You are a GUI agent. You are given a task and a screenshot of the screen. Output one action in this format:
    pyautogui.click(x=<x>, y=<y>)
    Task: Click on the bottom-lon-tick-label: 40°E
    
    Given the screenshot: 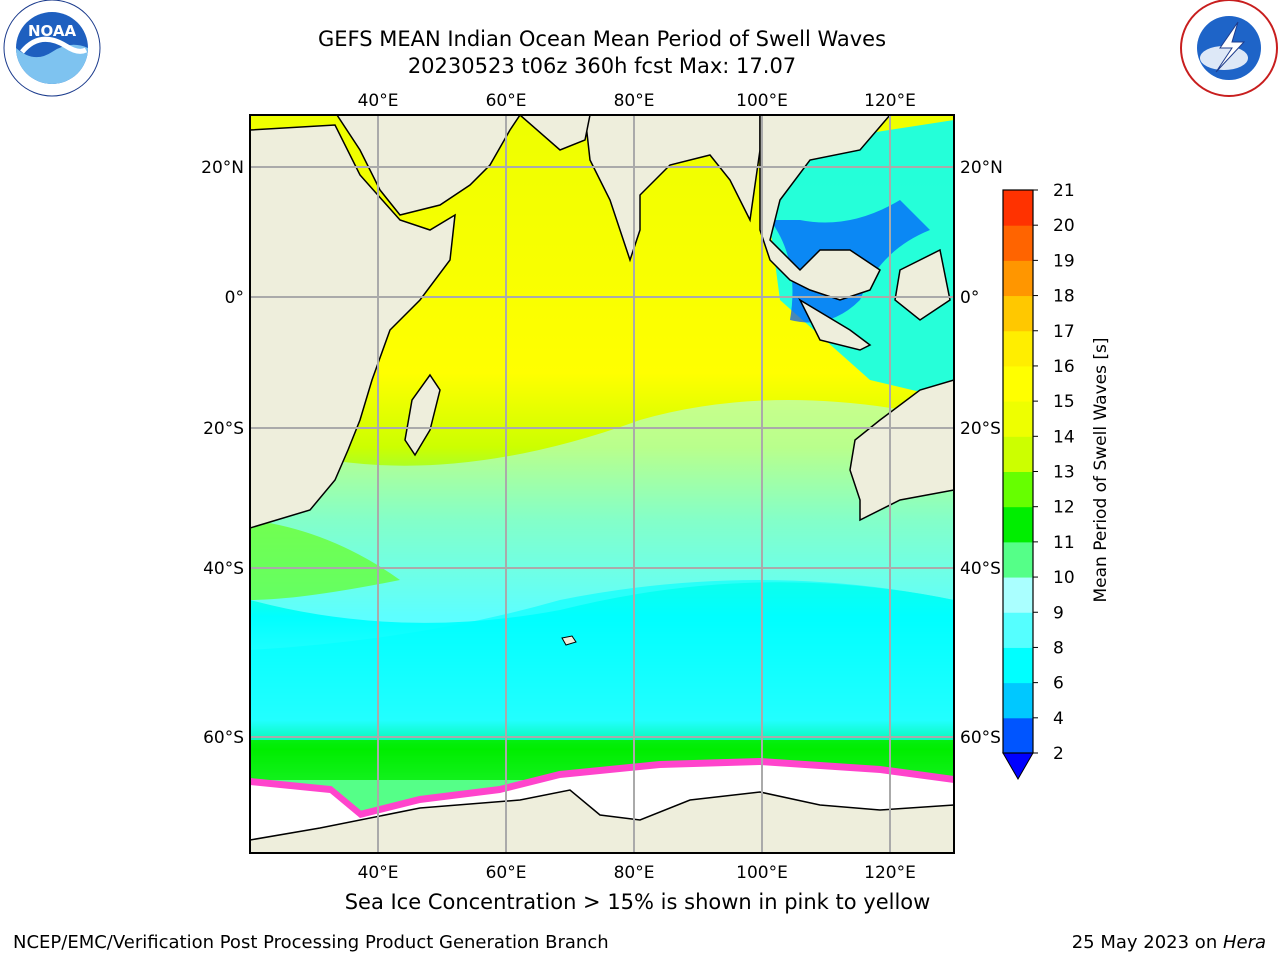 What is the action you would take?
    pyautogui.click(x=378, y=873)
    